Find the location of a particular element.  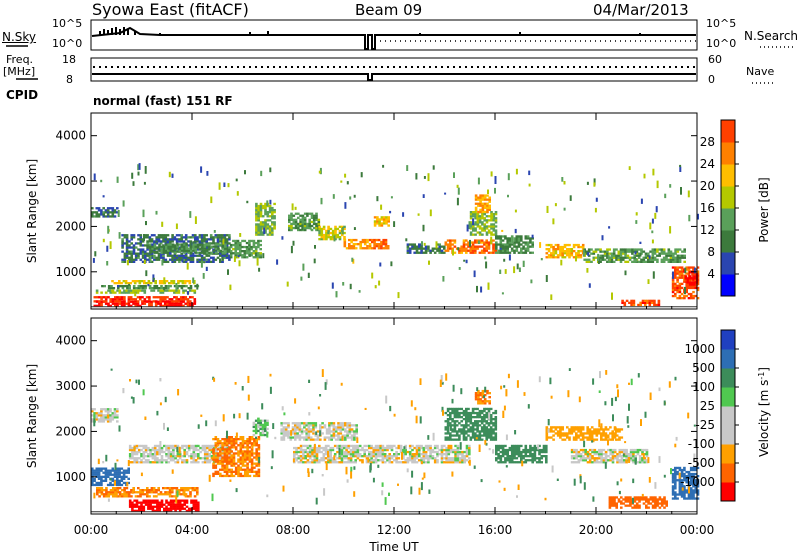

nsky-label: N.Sky is located at coordinates (19, 37).